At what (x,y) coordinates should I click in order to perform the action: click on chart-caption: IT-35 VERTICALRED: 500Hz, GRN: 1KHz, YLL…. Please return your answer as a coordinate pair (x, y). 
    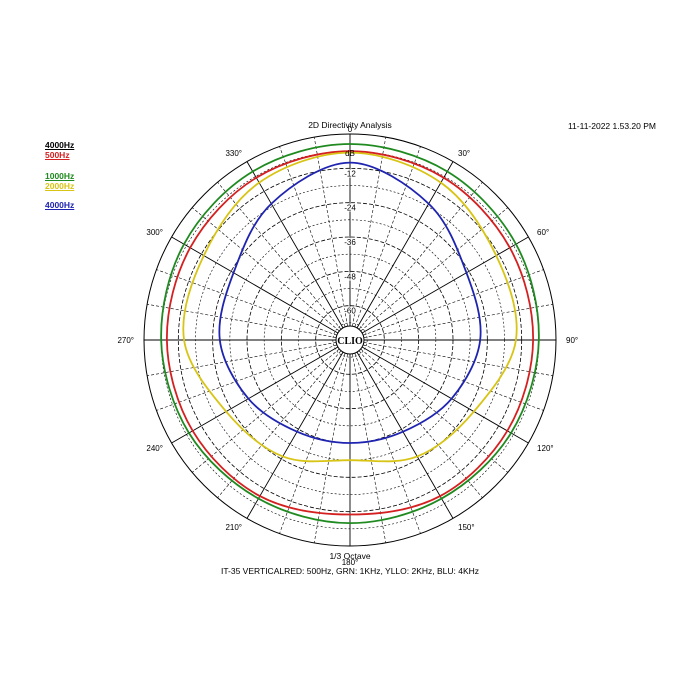
    Looking at the image, I should click on (350, 571).